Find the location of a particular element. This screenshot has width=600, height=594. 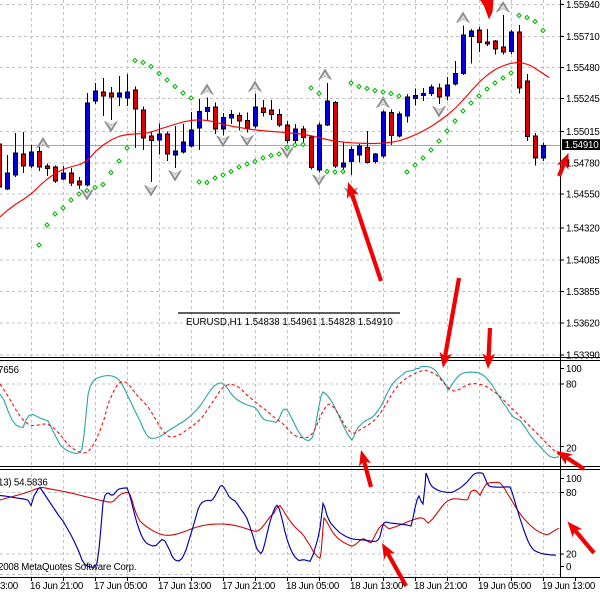

svg-text: 17 Jun 05:00 is located at coordinates (121, 586).